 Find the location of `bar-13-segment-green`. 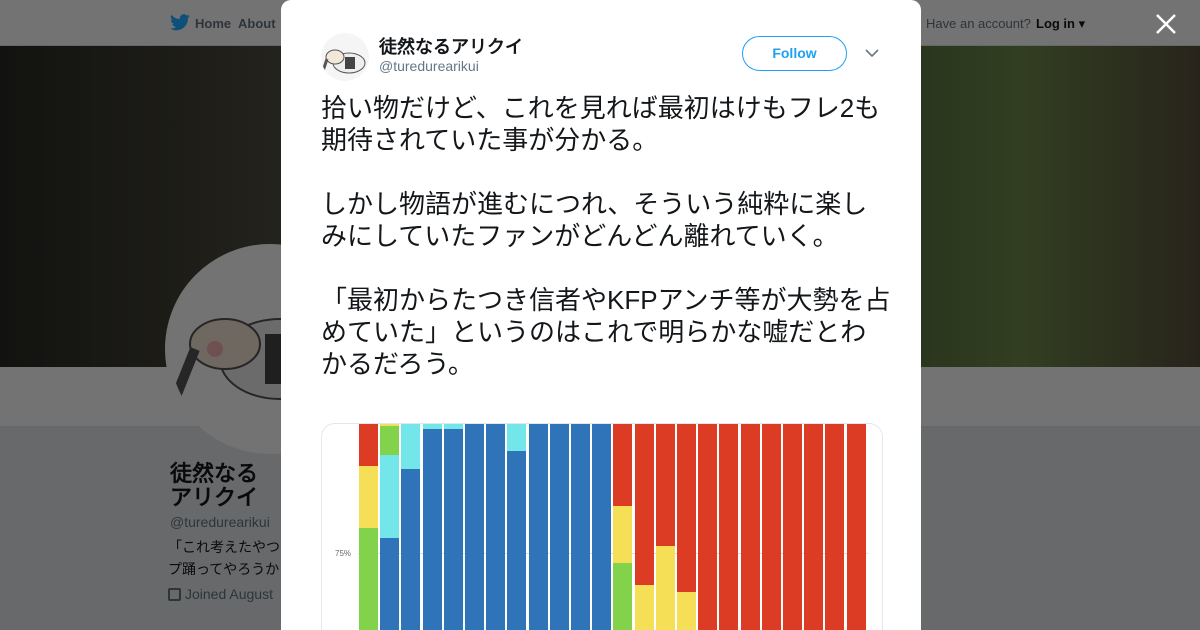

bar-13-segment-green is located at coordinates (623, 596).